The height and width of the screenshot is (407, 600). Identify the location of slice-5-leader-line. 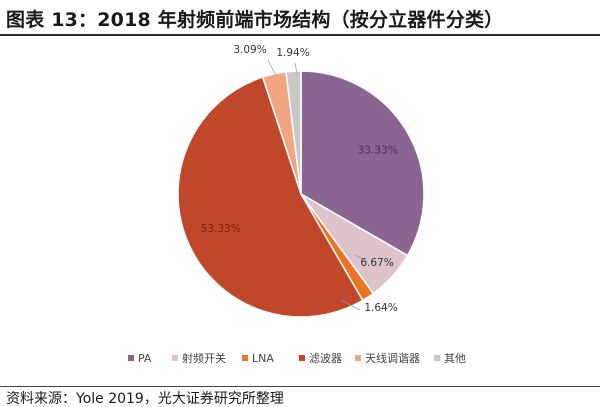
(272, 68).